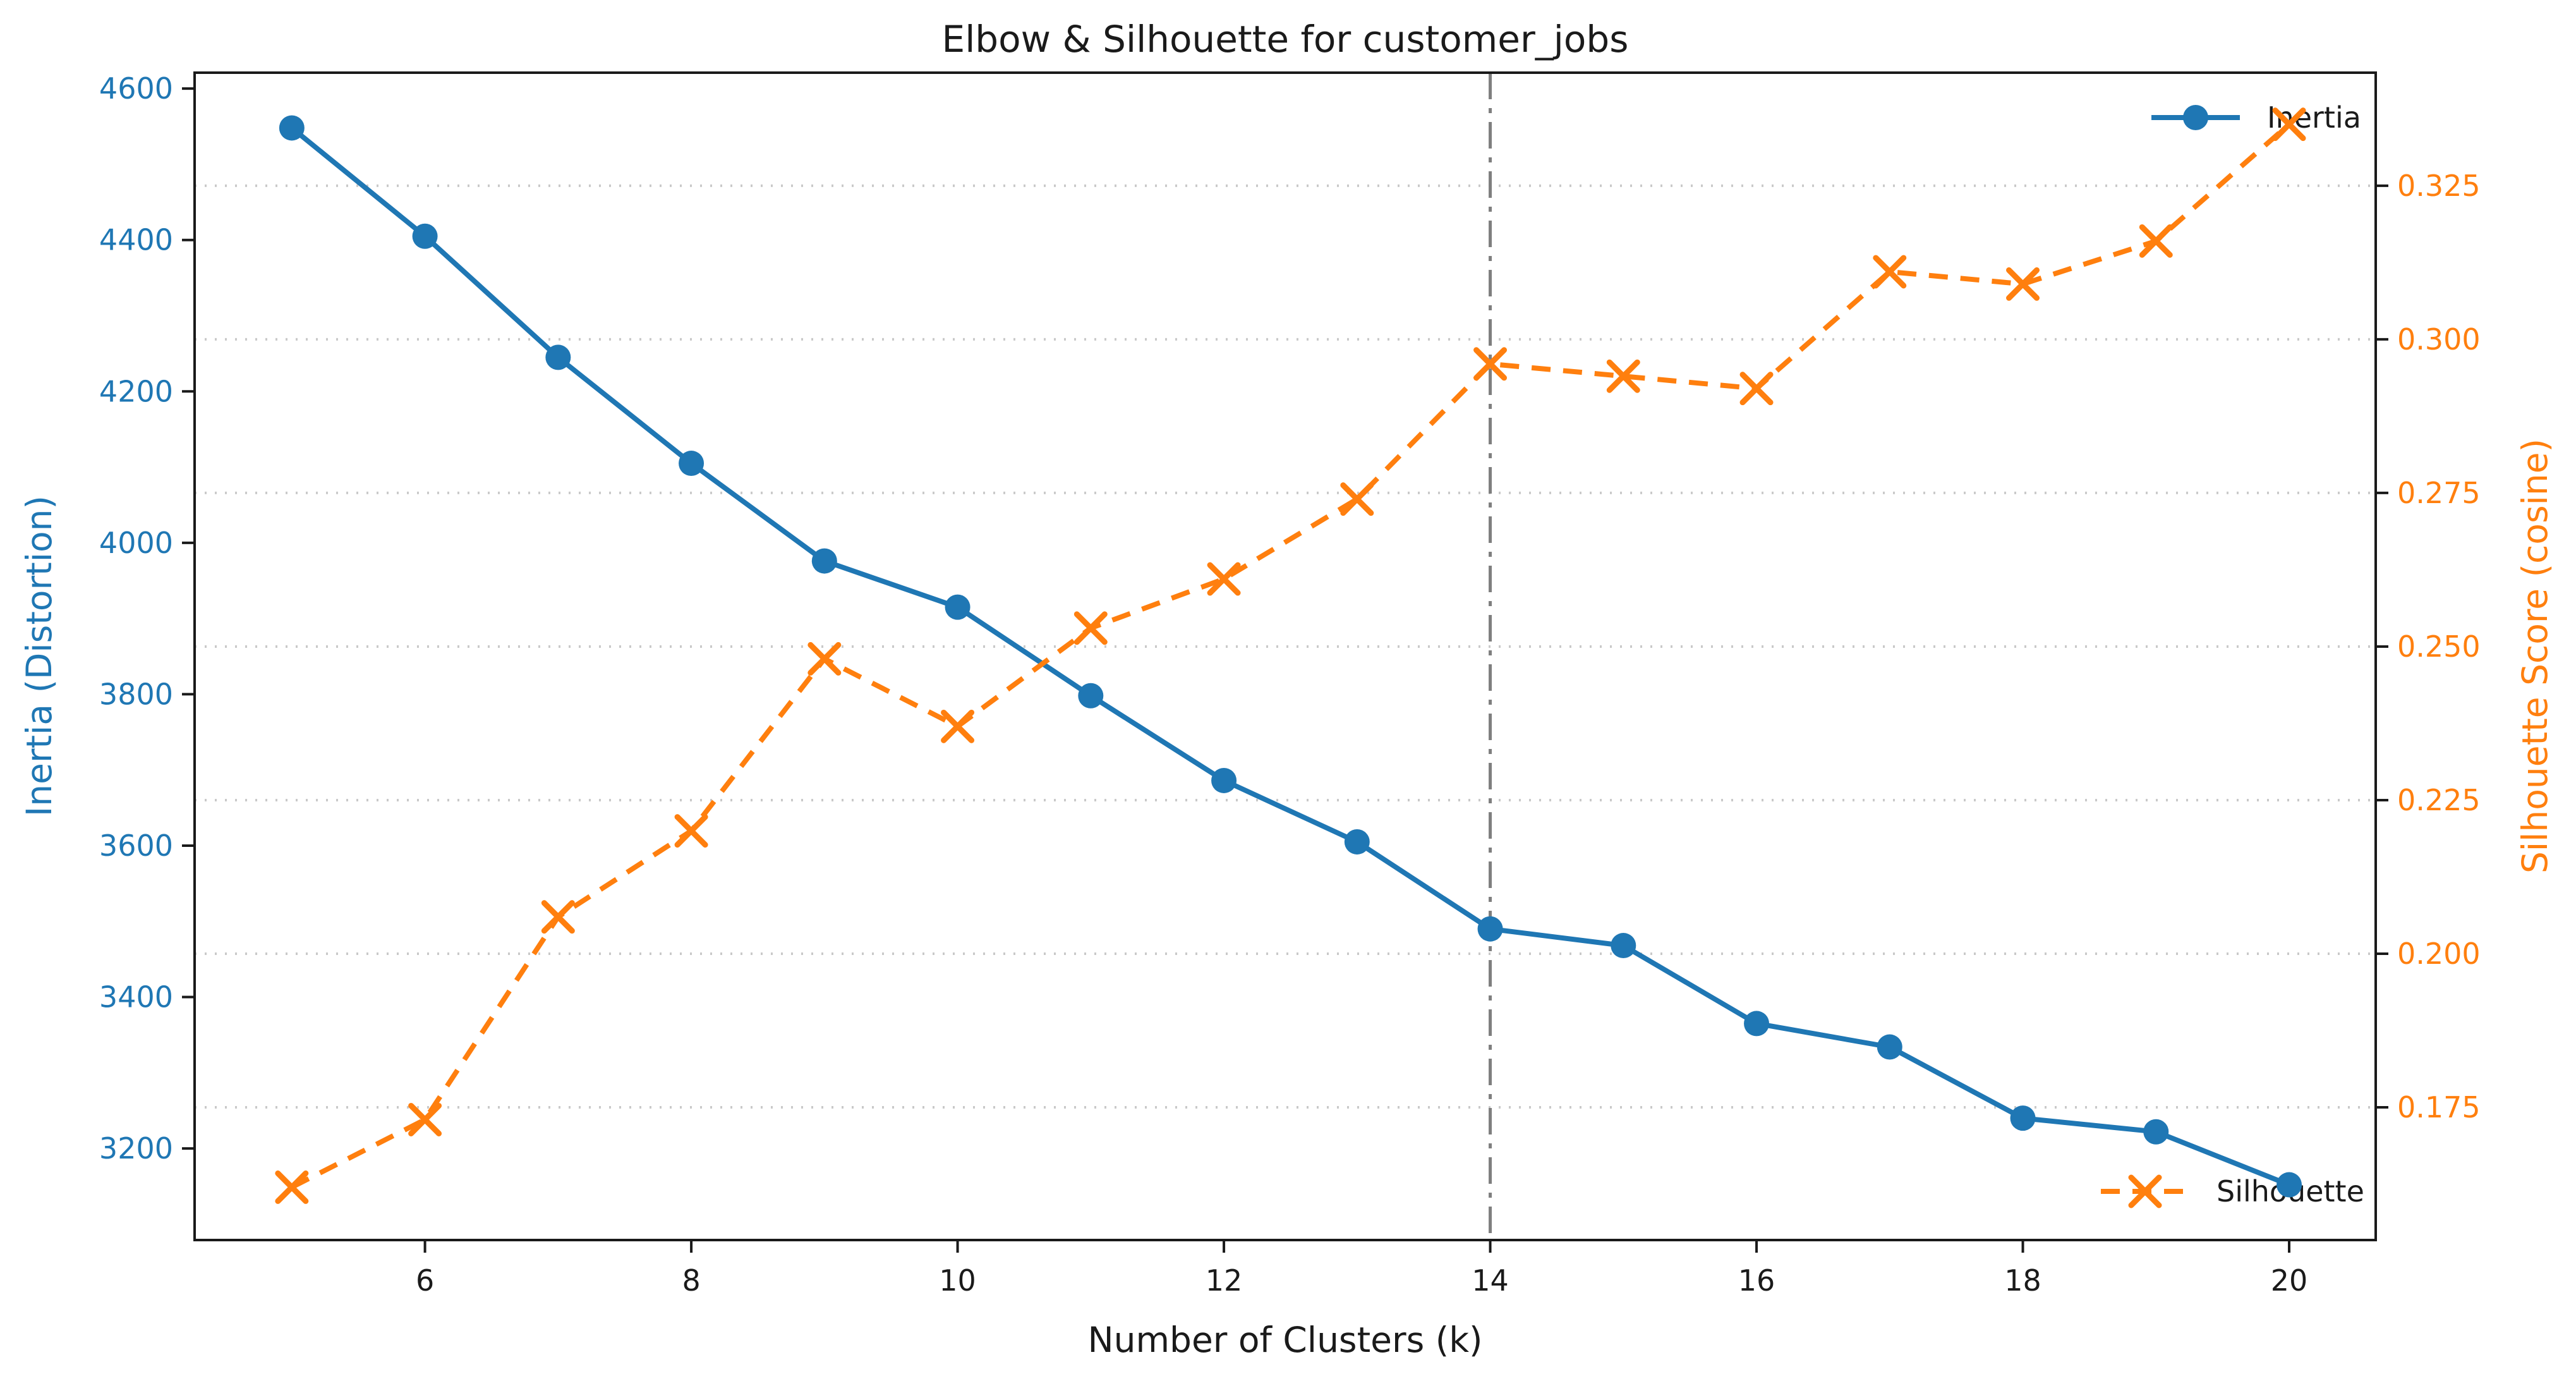 This screenshot has width=2576, height=1393. I want to click on left-y-tick-label: 3800, so click(136, 694).